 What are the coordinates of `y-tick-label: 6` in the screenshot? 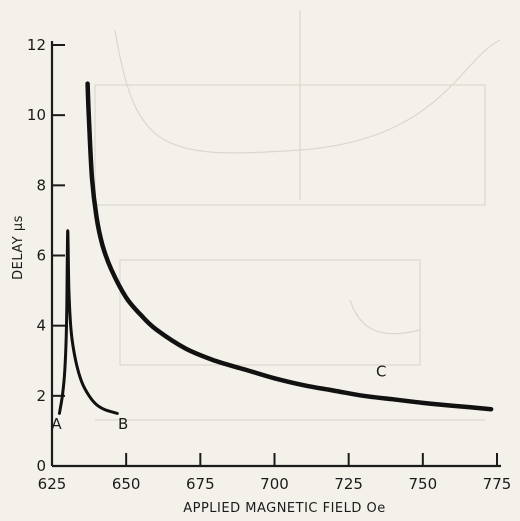 It's located at (41, 256).